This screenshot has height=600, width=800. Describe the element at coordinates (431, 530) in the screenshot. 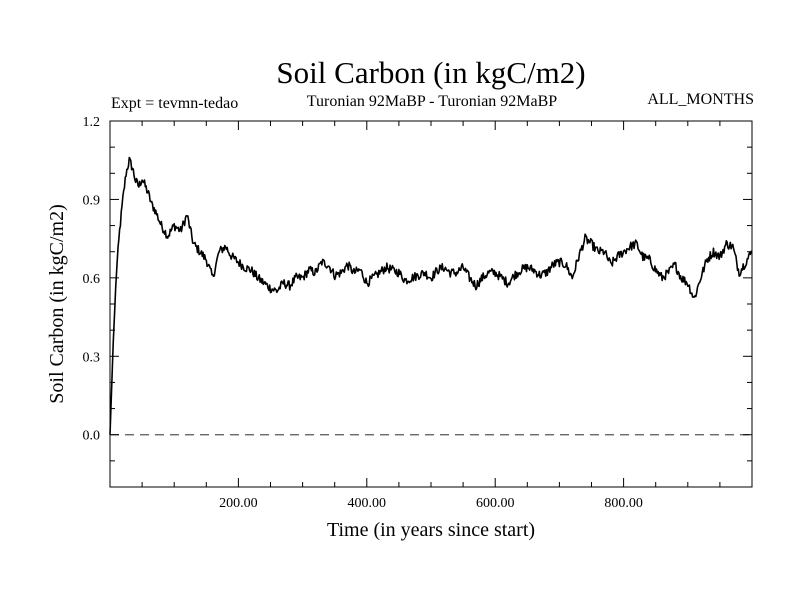

I see `x-axis-label: Time (in years since start)` at that location.